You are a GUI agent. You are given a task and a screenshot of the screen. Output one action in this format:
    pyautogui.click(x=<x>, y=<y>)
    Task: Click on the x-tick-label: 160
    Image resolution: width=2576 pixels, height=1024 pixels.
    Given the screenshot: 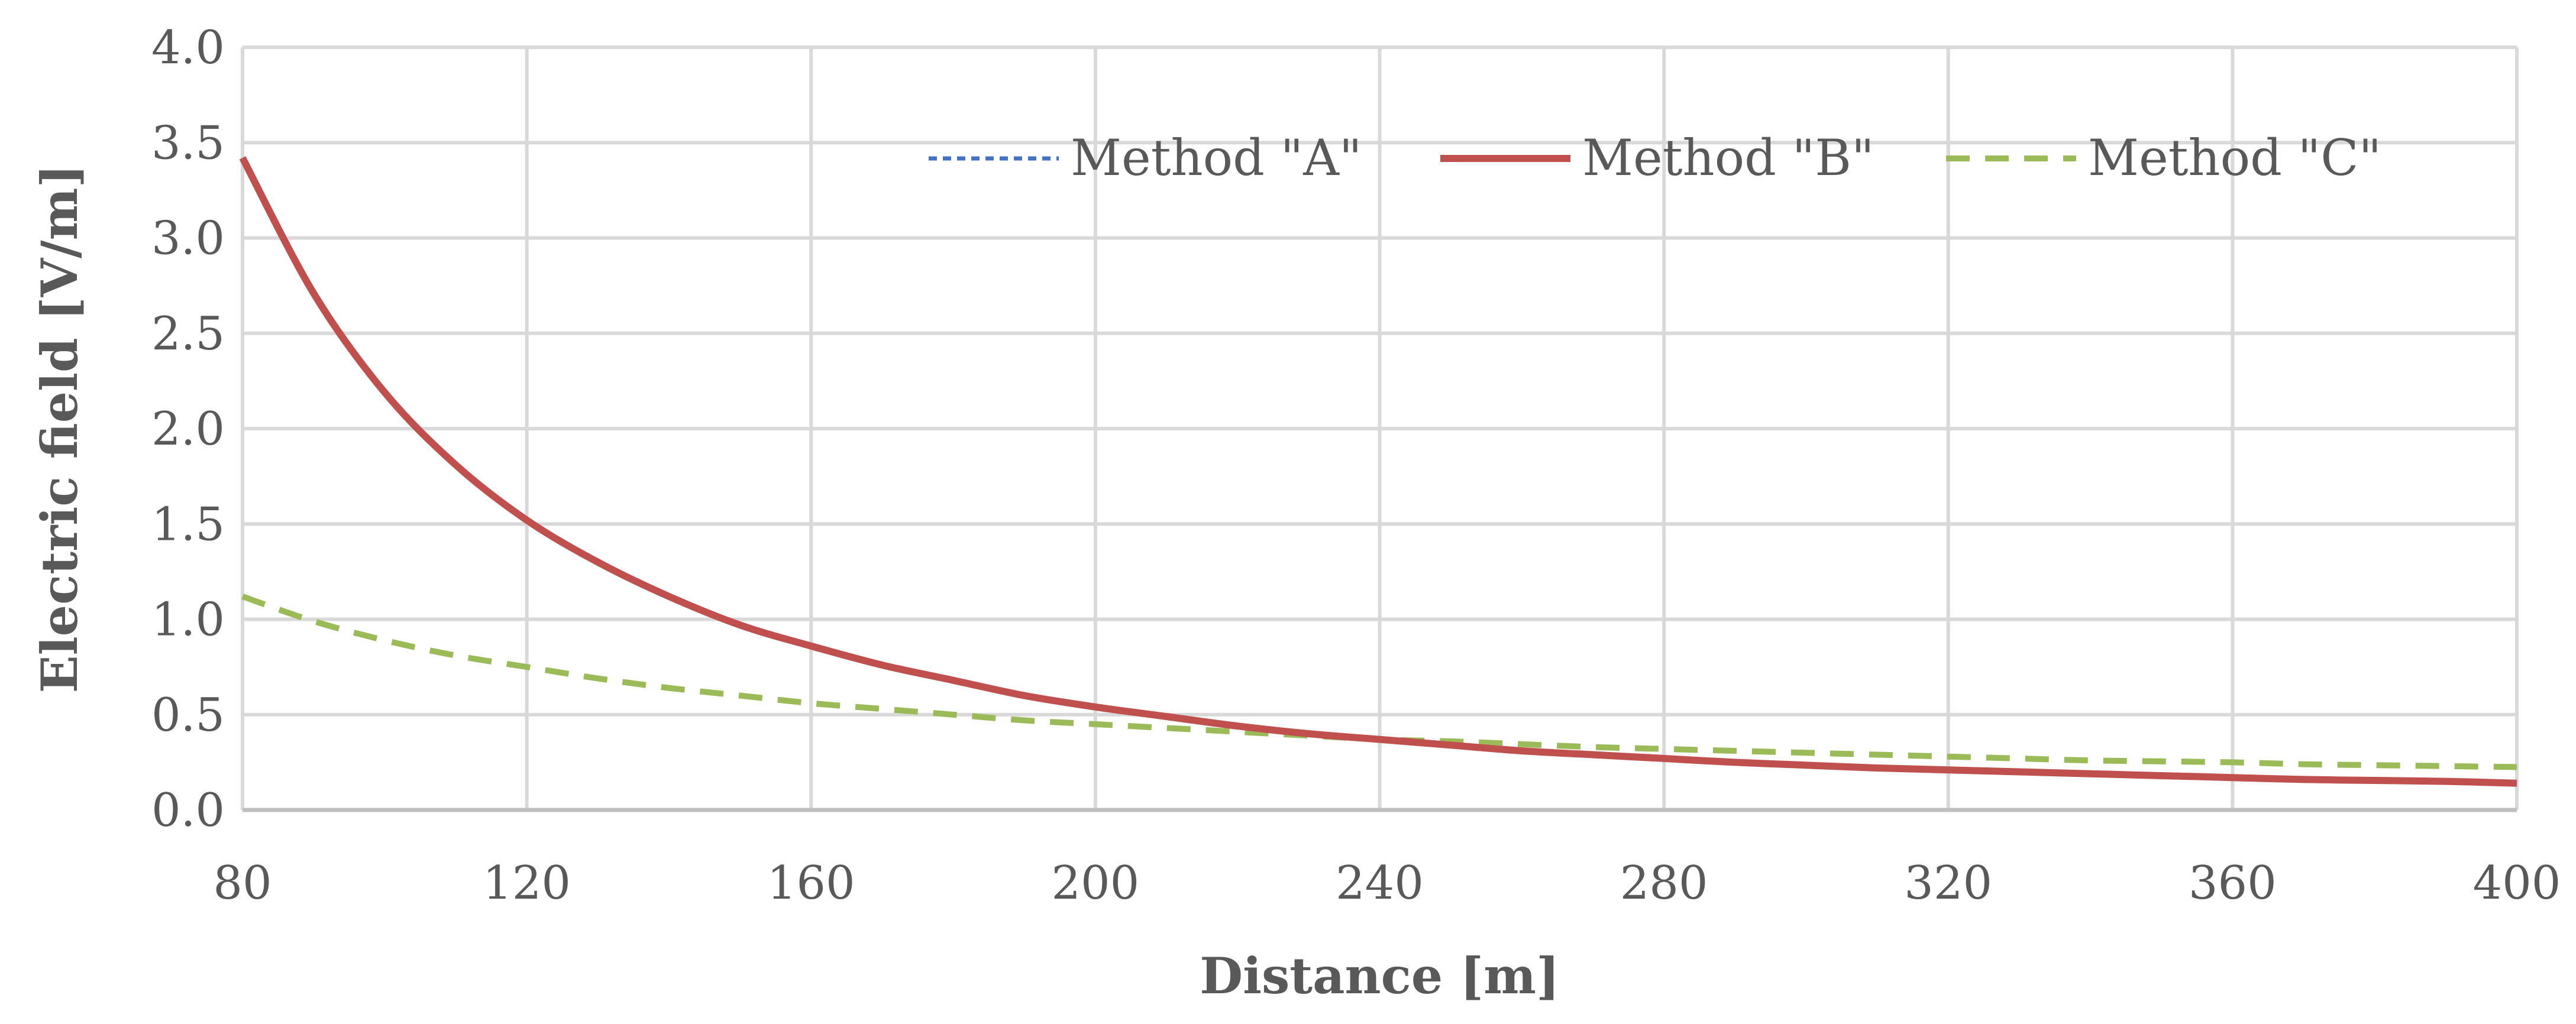 What is the action you would take?
    pyautogui.click(x=811, y=883)
    